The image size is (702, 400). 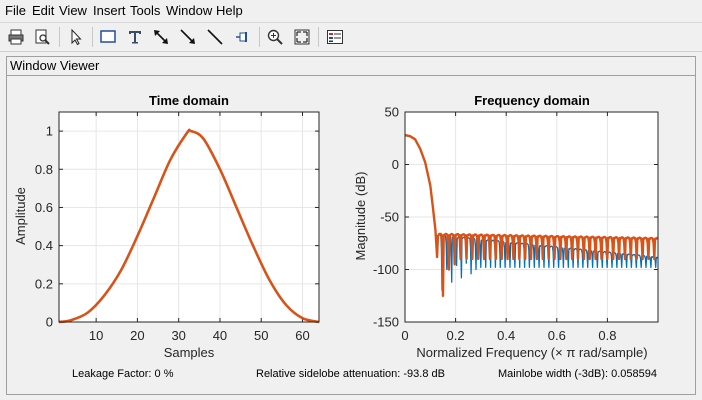 I want to click on time-domain-xtick-label: 60, so click(x=302, y=335).